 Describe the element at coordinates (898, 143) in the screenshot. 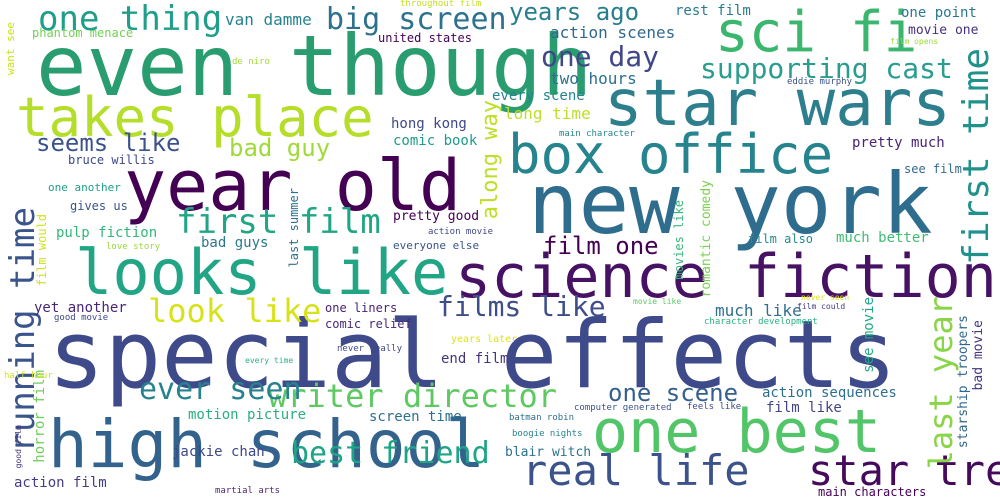

I see `word: pretty much` at that location.